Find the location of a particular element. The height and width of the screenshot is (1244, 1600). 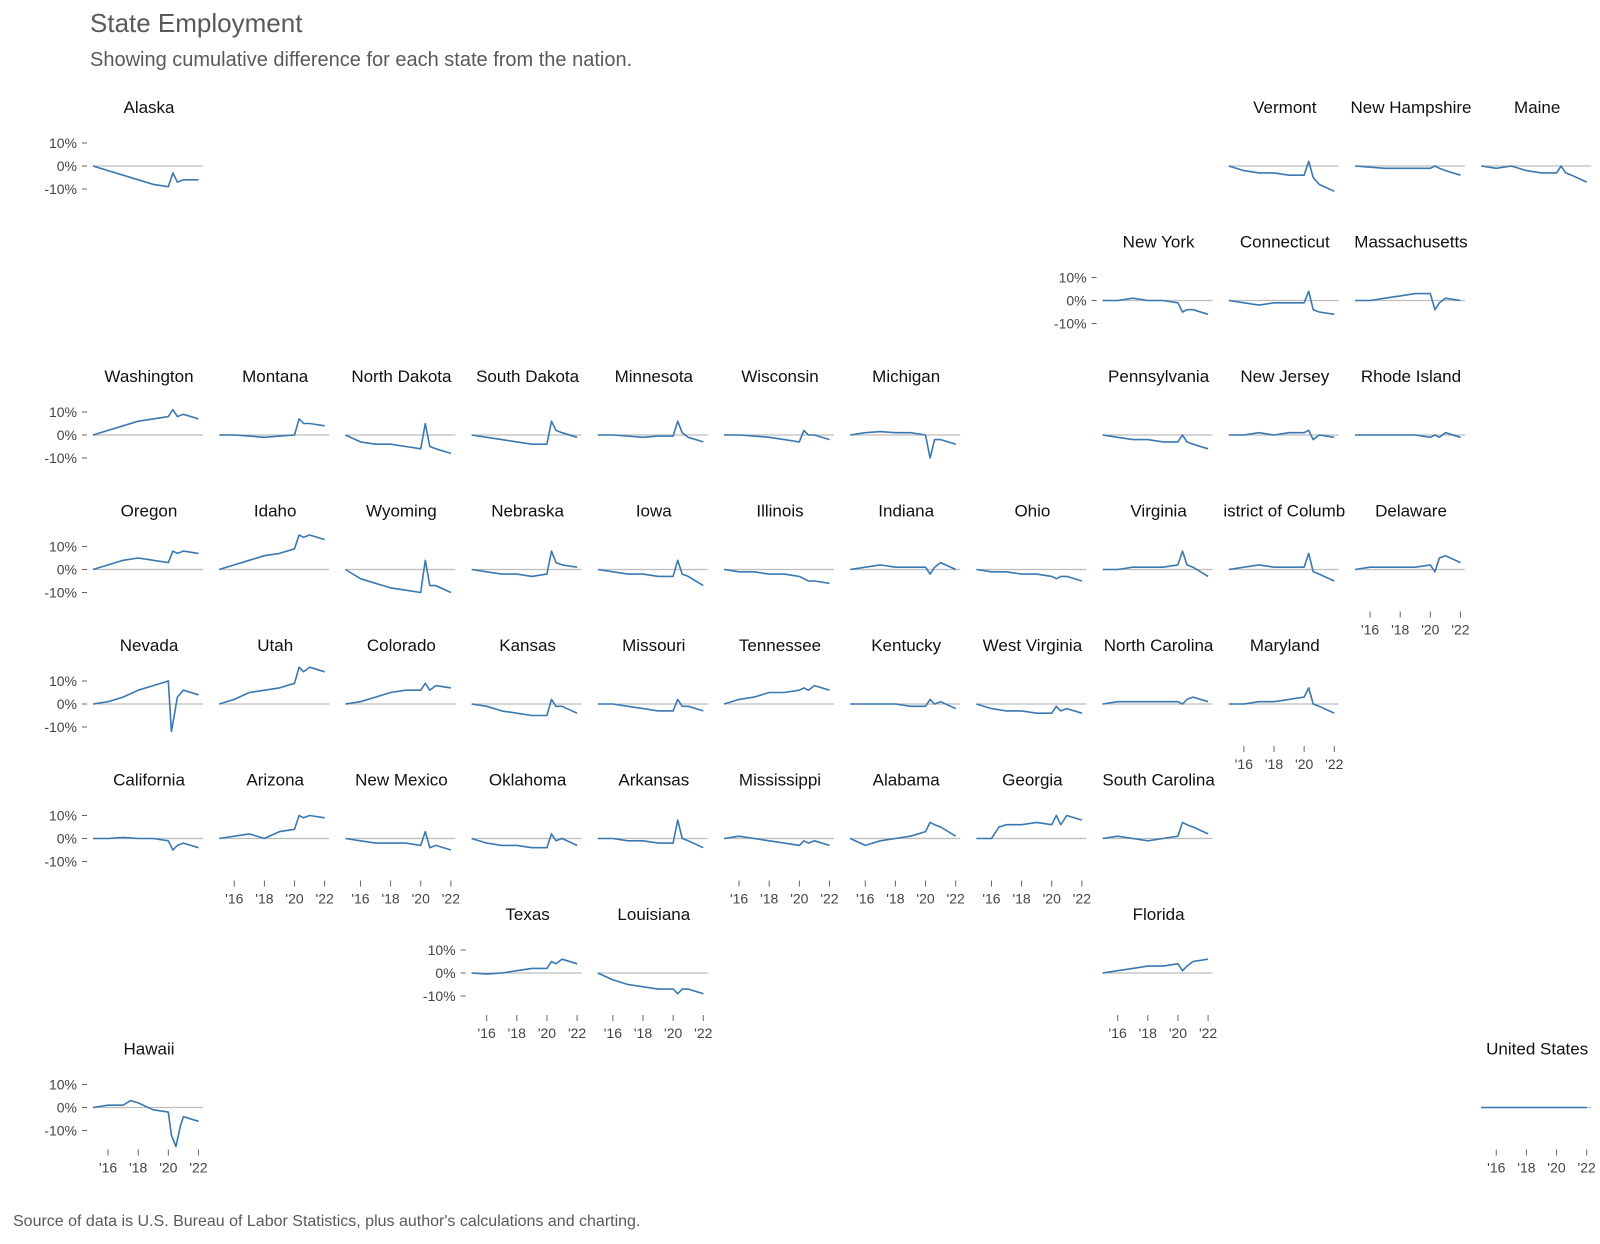

panel-title-maryland: Maryland is located at coordinates (1285, 645).